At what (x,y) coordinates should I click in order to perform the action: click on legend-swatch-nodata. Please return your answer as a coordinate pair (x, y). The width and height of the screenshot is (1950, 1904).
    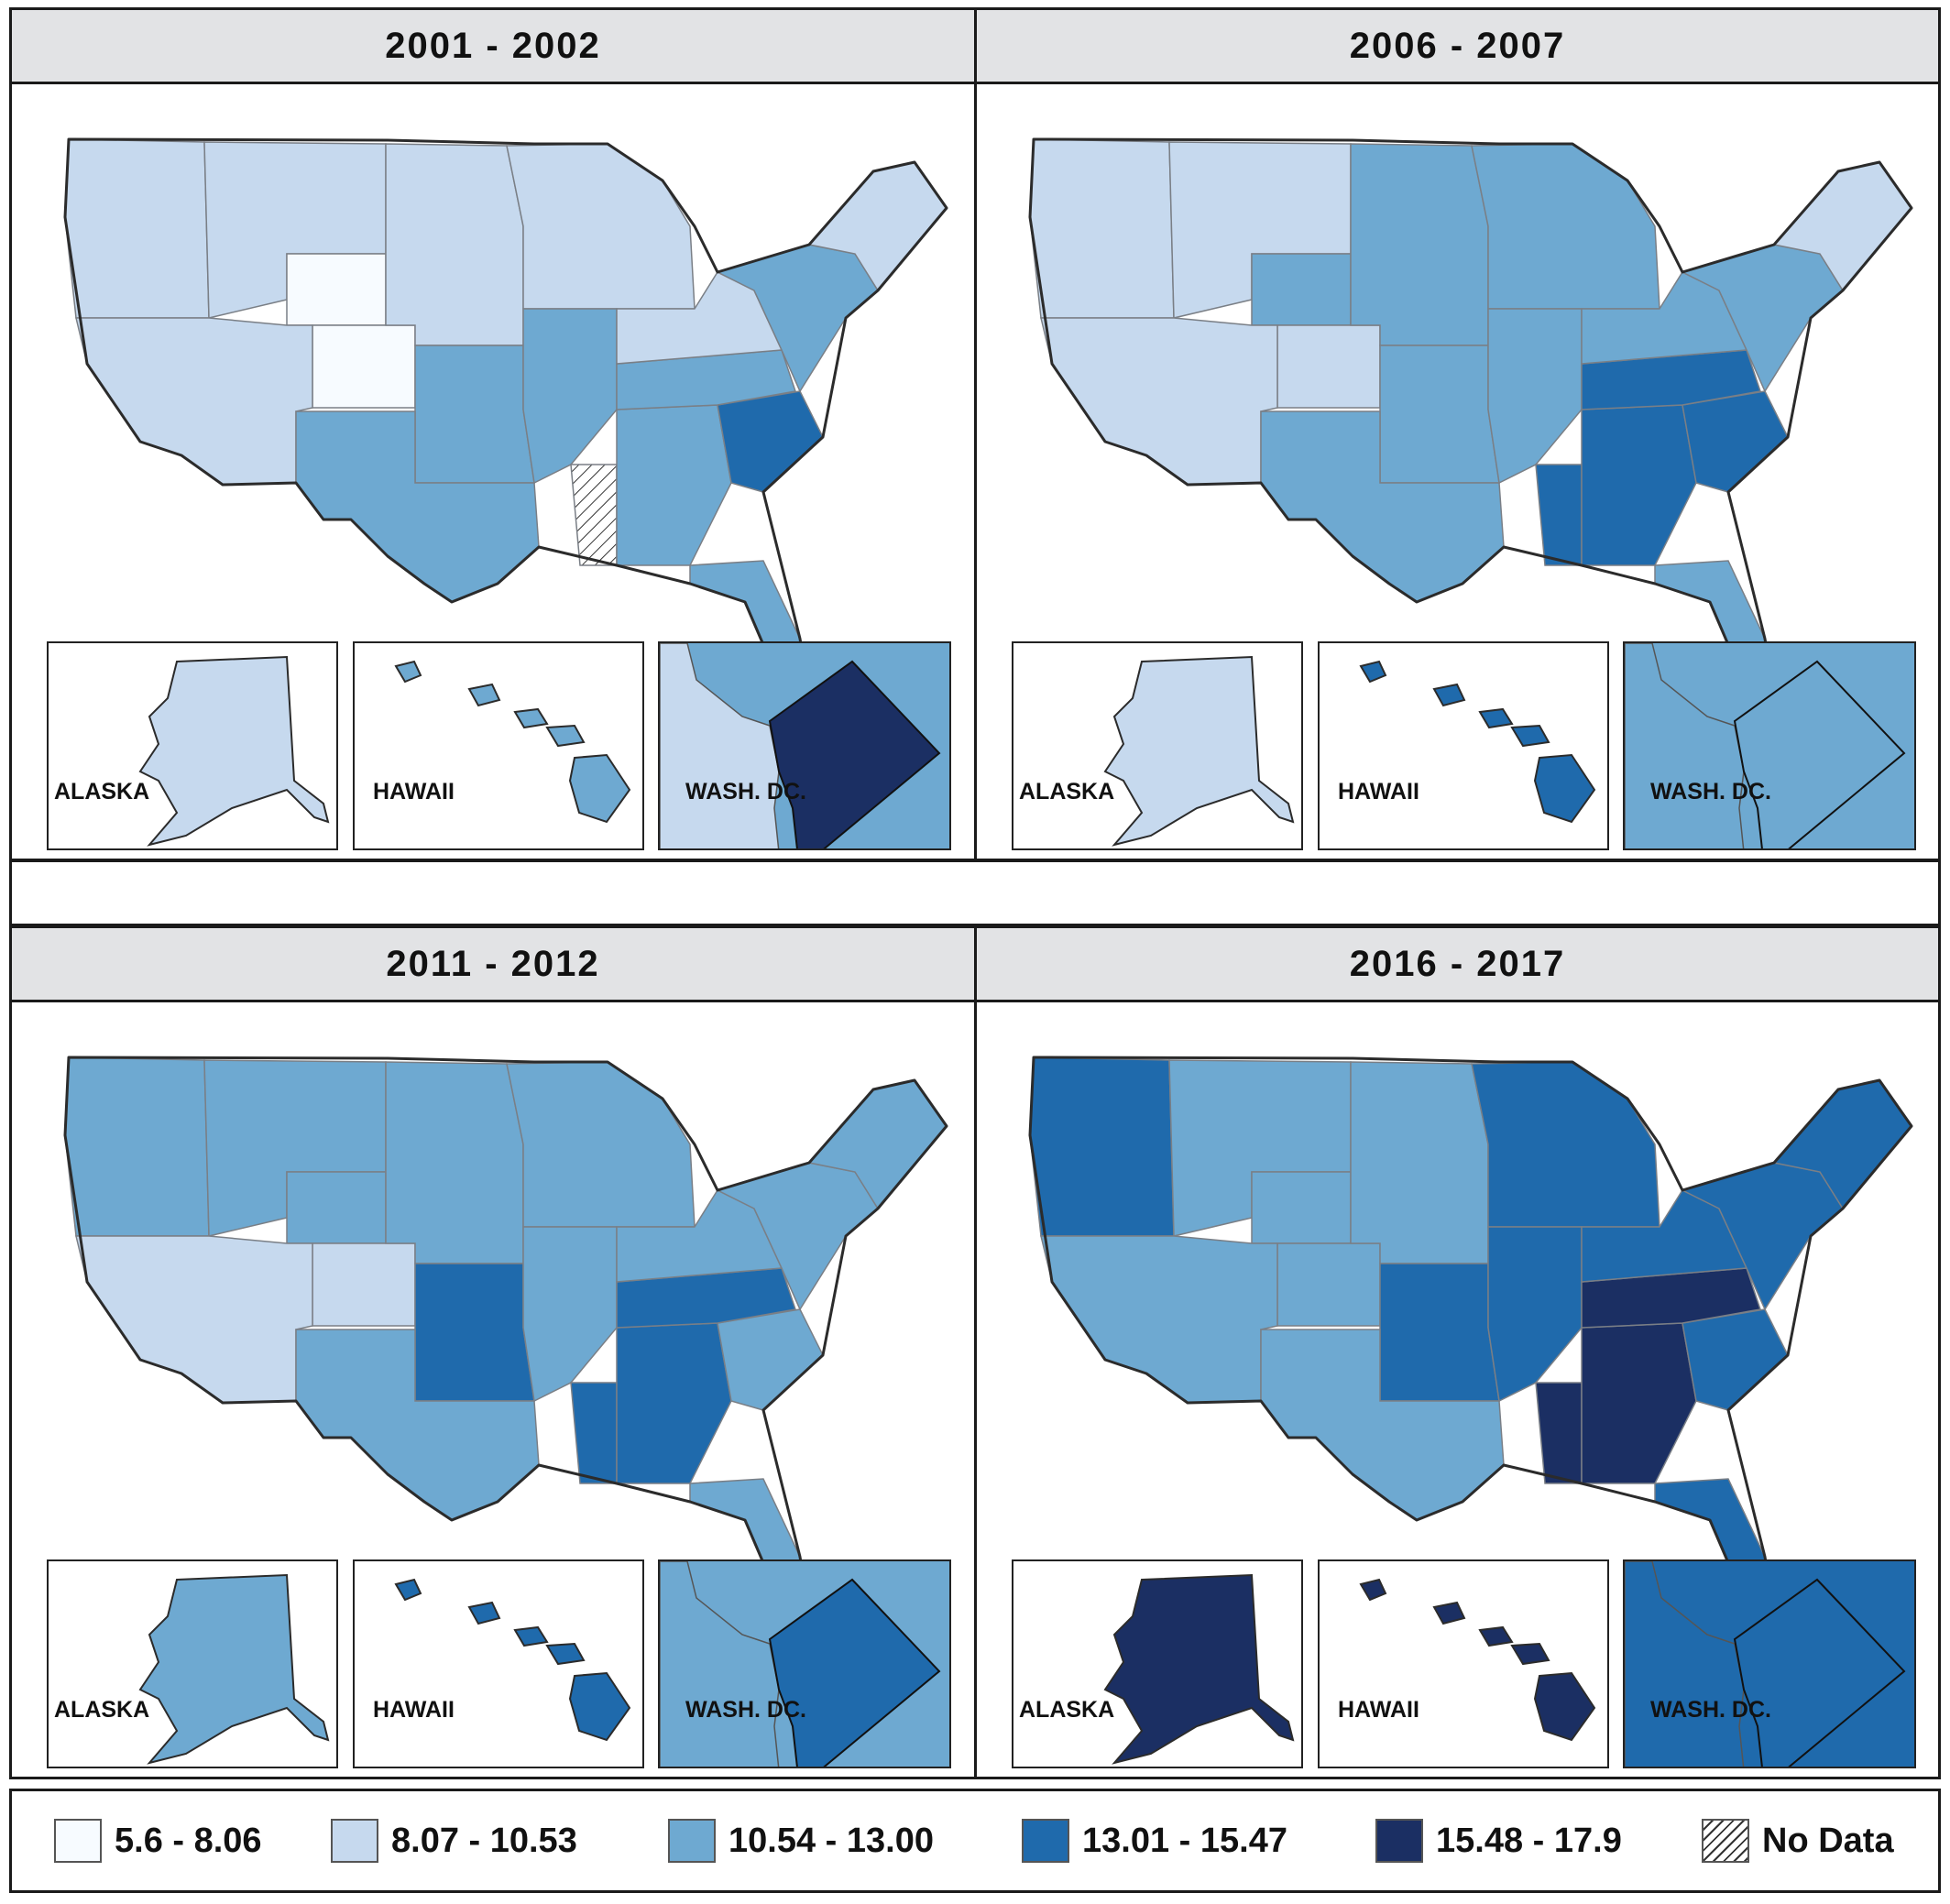
    Looking at the image, I should click on (1725, 1841).